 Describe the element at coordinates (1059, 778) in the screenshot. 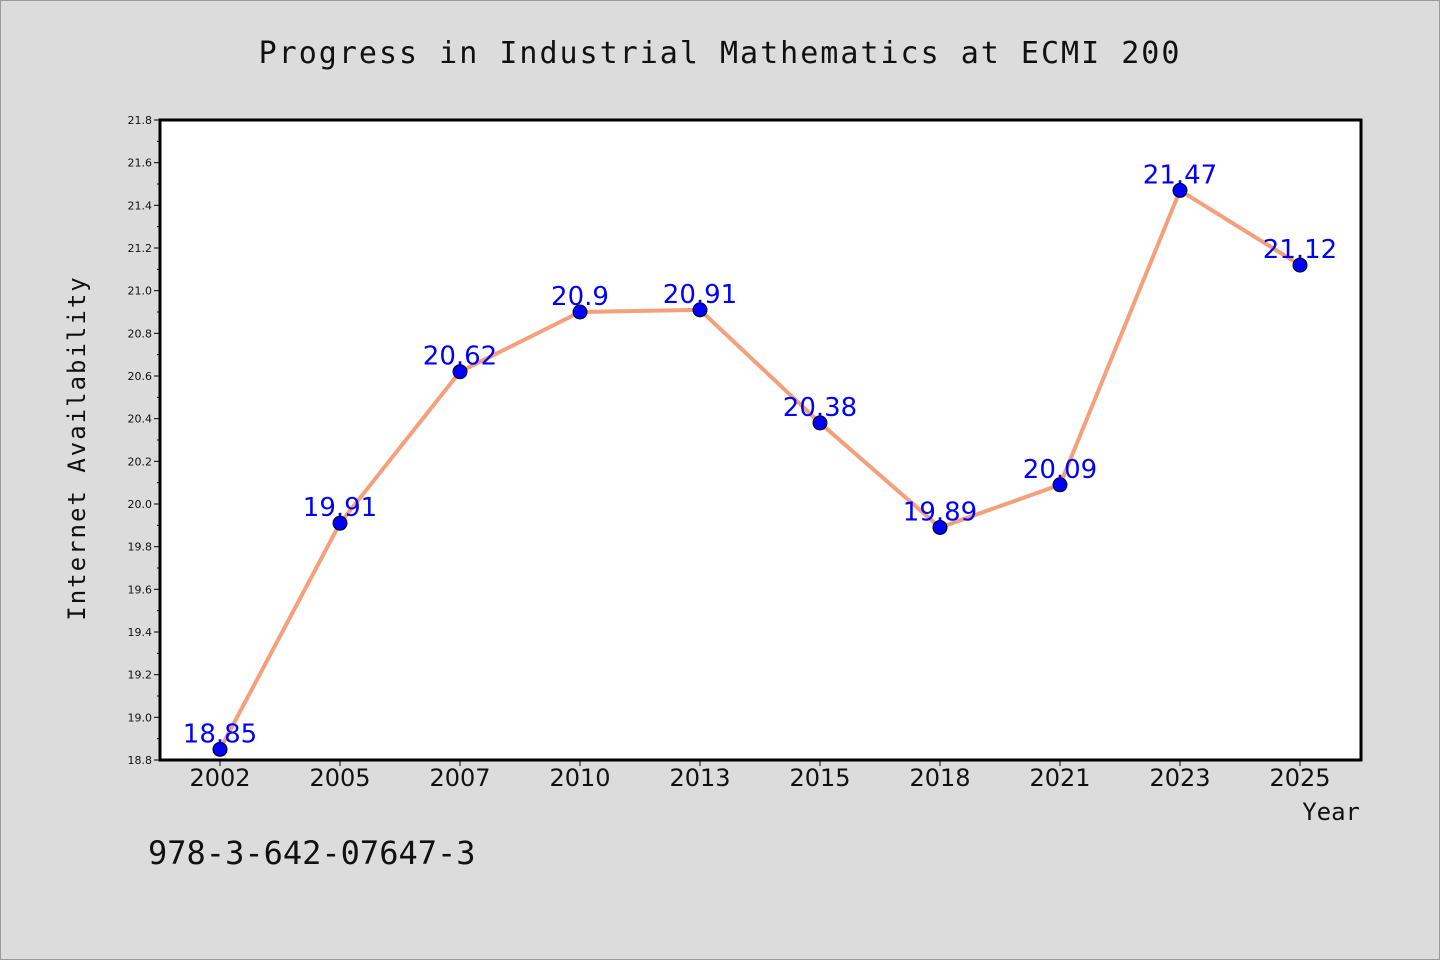

I see `x-tick-label: 2021` at that location.